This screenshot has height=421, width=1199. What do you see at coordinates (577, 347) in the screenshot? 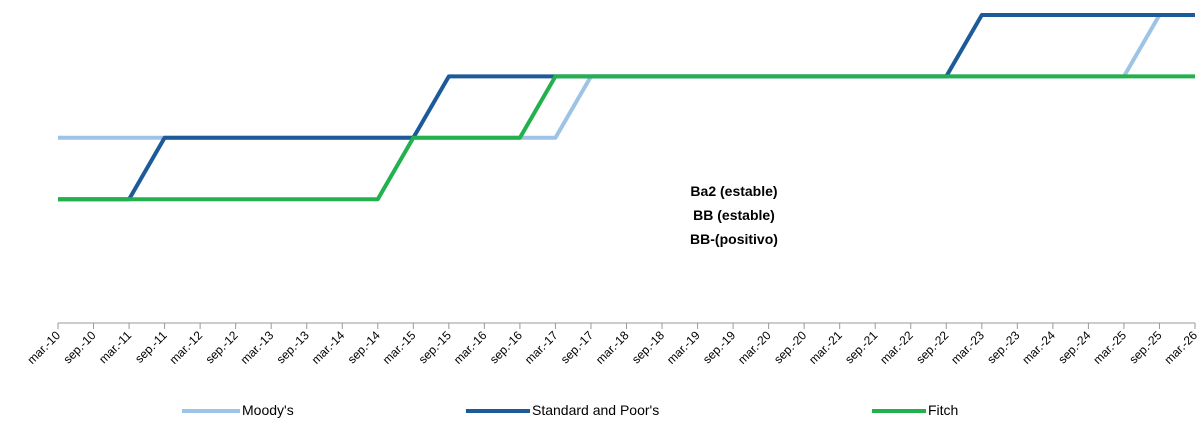
I see `x-tick-label: sep.-17` at bounding box center [577, 347].